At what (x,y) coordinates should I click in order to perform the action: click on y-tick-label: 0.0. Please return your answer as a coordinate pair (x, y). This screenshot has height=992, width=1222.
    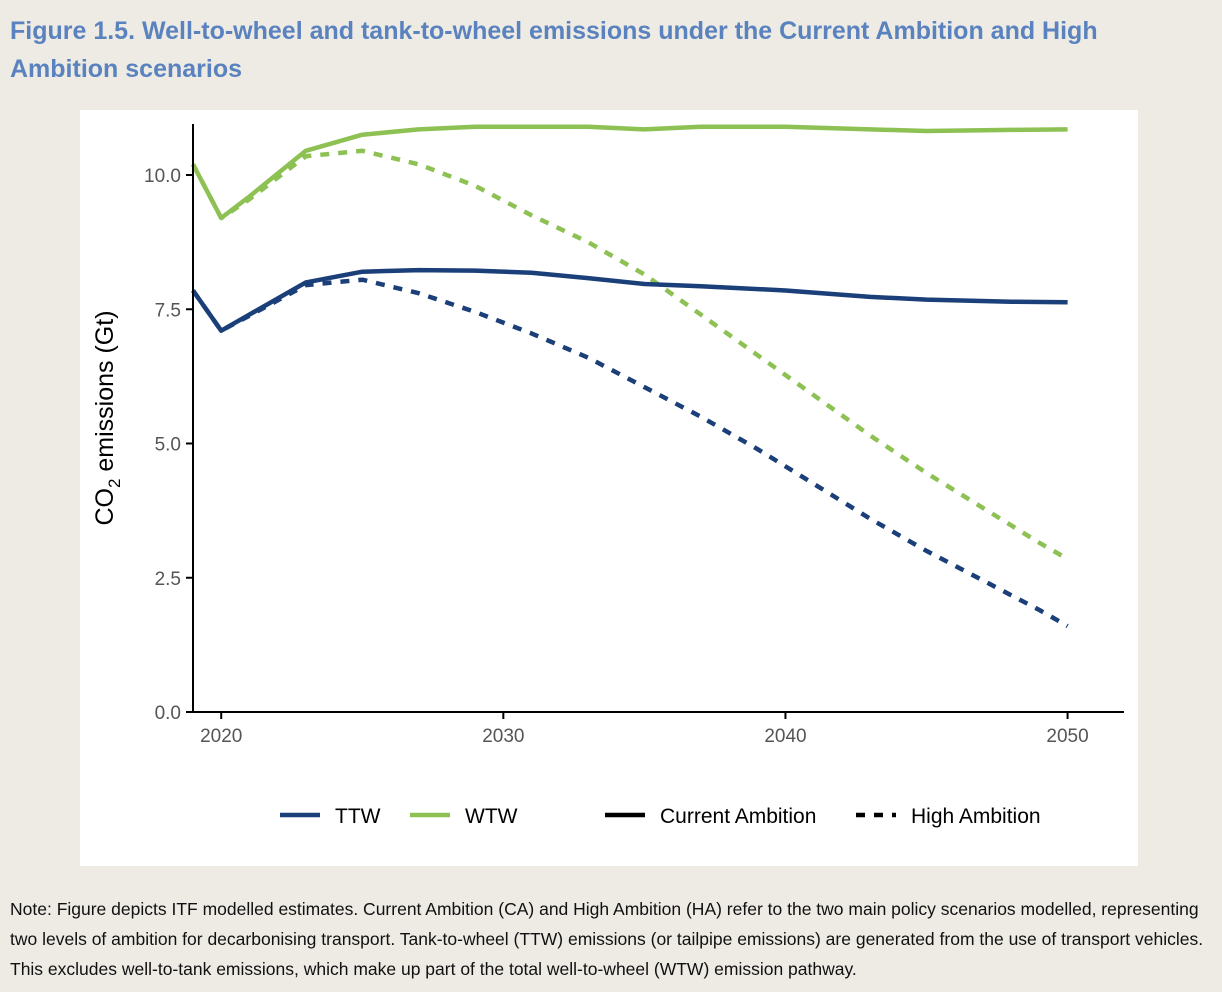
    Looking at the image, I should click on (168, 713).